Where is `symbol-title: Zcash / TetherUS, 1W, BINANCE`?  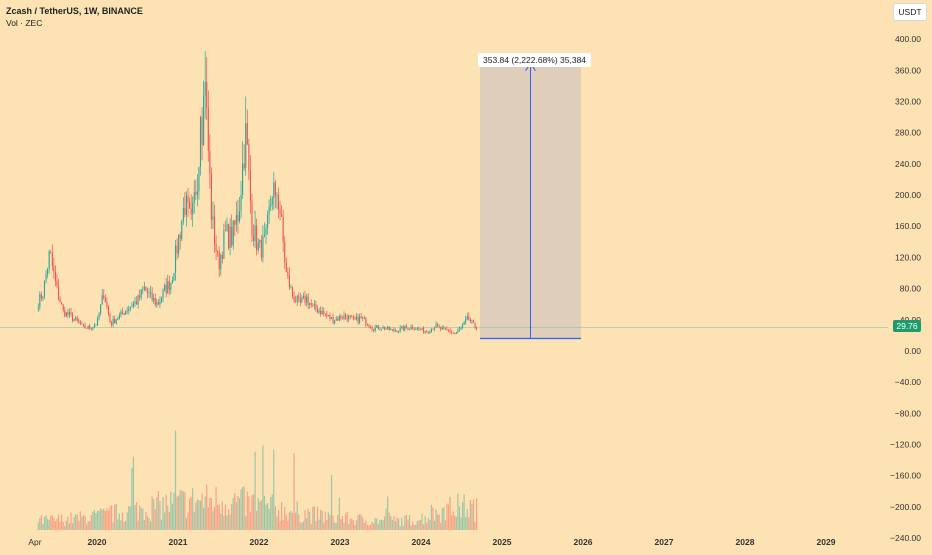
symbol-title: Zcash / TetherUS, 1W, BINANCE is located at coordinates (74, 11).